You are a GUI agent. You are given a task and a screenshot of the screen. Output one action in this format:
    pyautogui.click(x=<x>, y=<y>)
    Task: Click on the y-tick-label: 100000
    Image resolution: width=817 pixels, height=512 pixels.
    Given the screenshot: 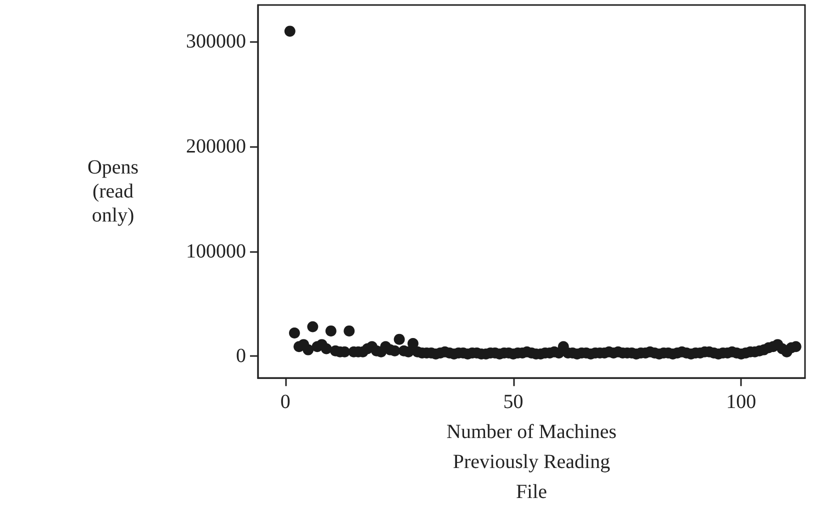 What is the action you would take?
    pyautogui.click(x=216, y=251)
    